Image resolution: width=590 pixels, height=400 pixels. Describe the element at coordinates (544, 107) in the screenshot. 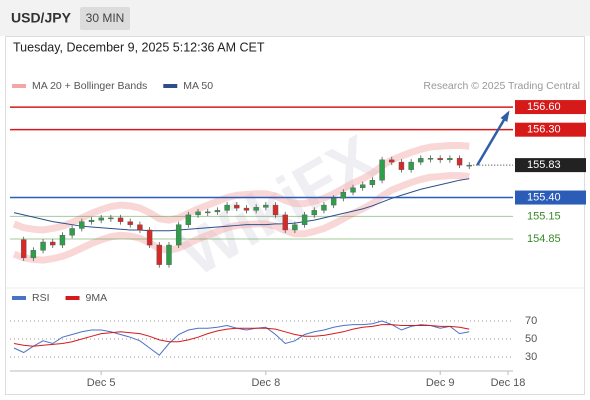

I see `level-label: 156.60` at that location.